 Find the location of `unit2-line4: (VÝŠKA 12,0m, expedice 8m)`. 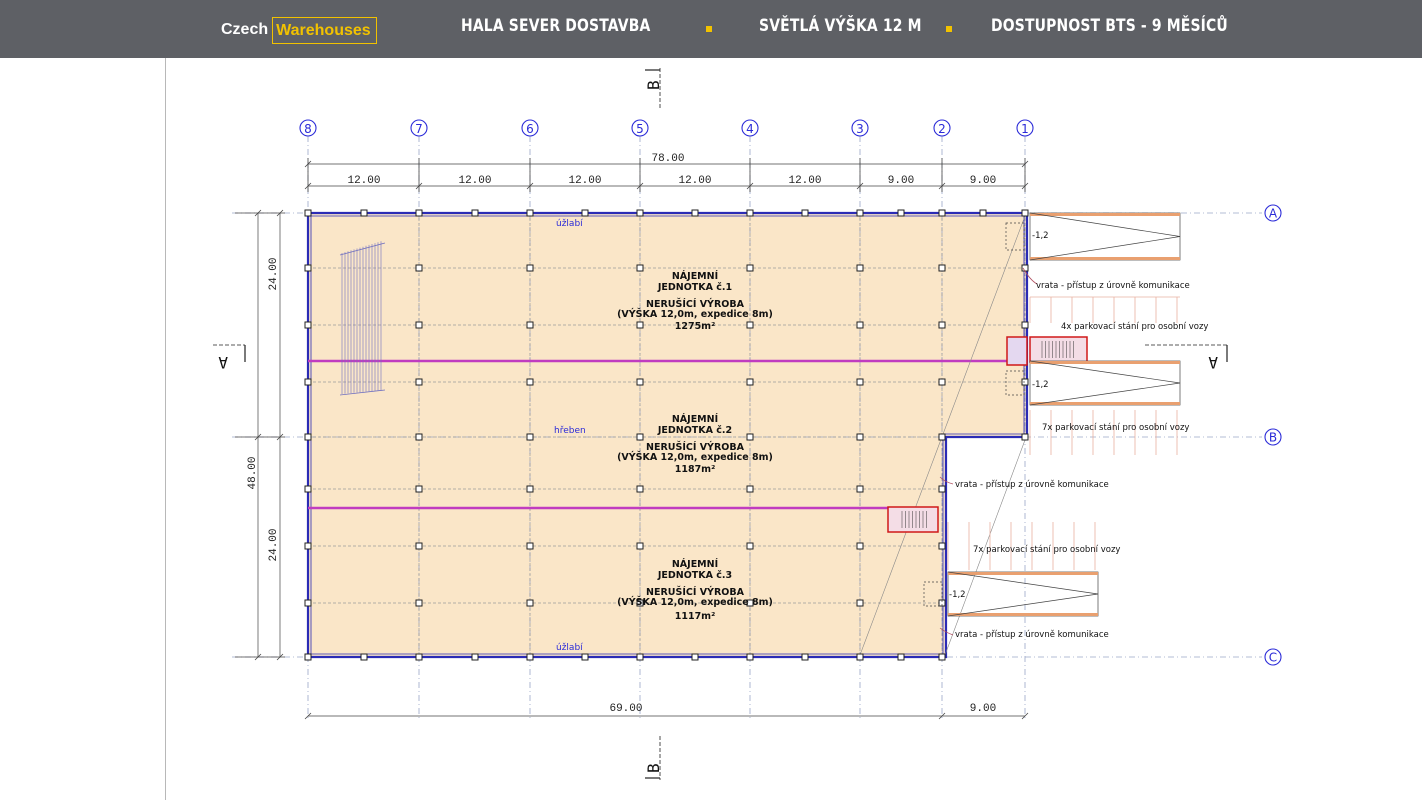

unit2-line4: (VÝŠKA 12,0m, expedice 8m) is located at coordinates (695, 457).